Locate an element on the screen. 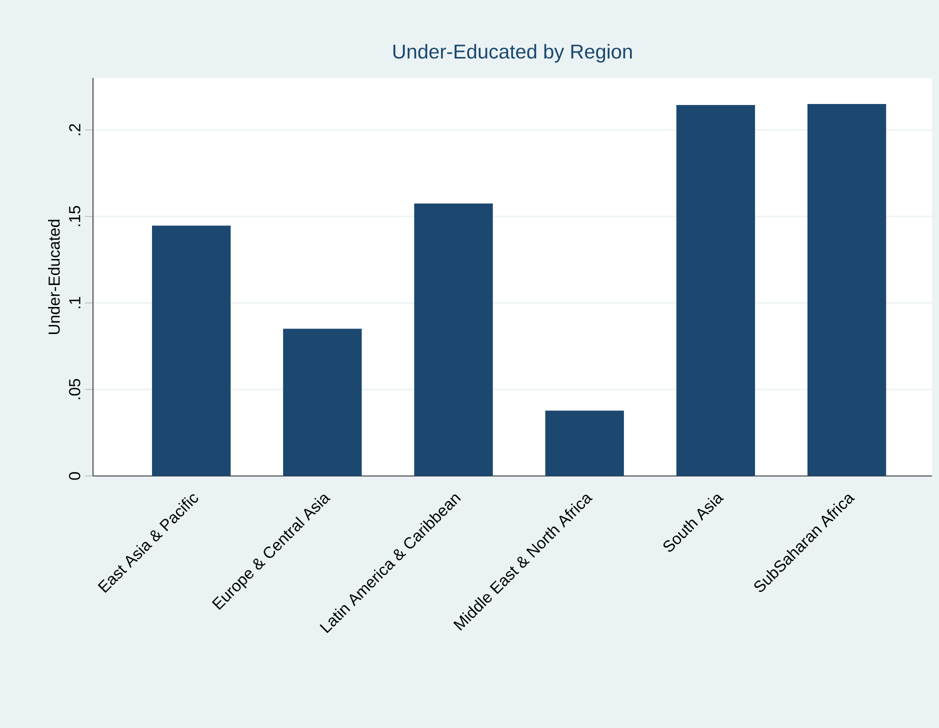 This screenshot has height=728, width=939. y-tick-label: .1 is located at coordinates (74, 302).